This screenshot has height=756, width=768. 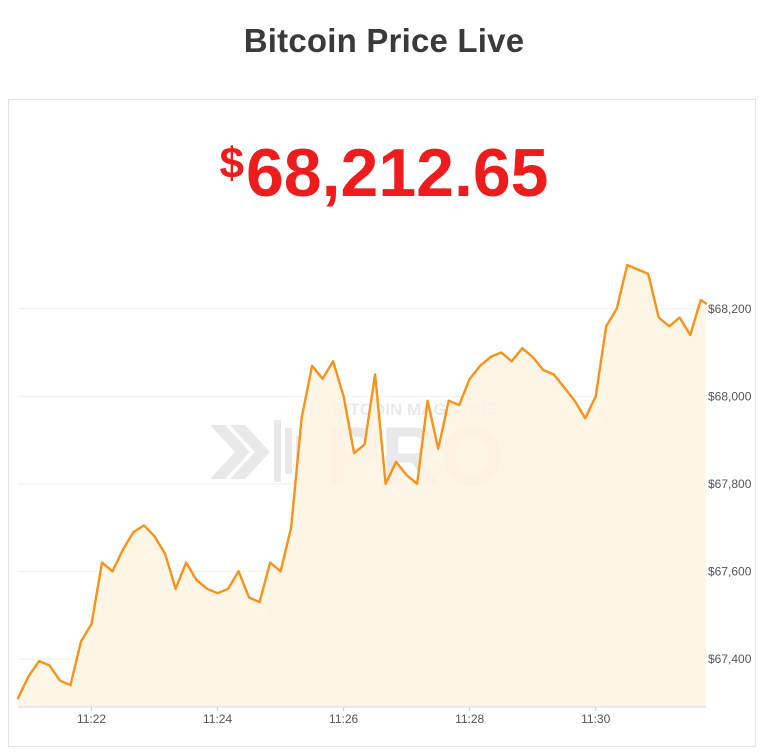 I want to click on x-tick-label: 11:22, so click(x=91, y=719).